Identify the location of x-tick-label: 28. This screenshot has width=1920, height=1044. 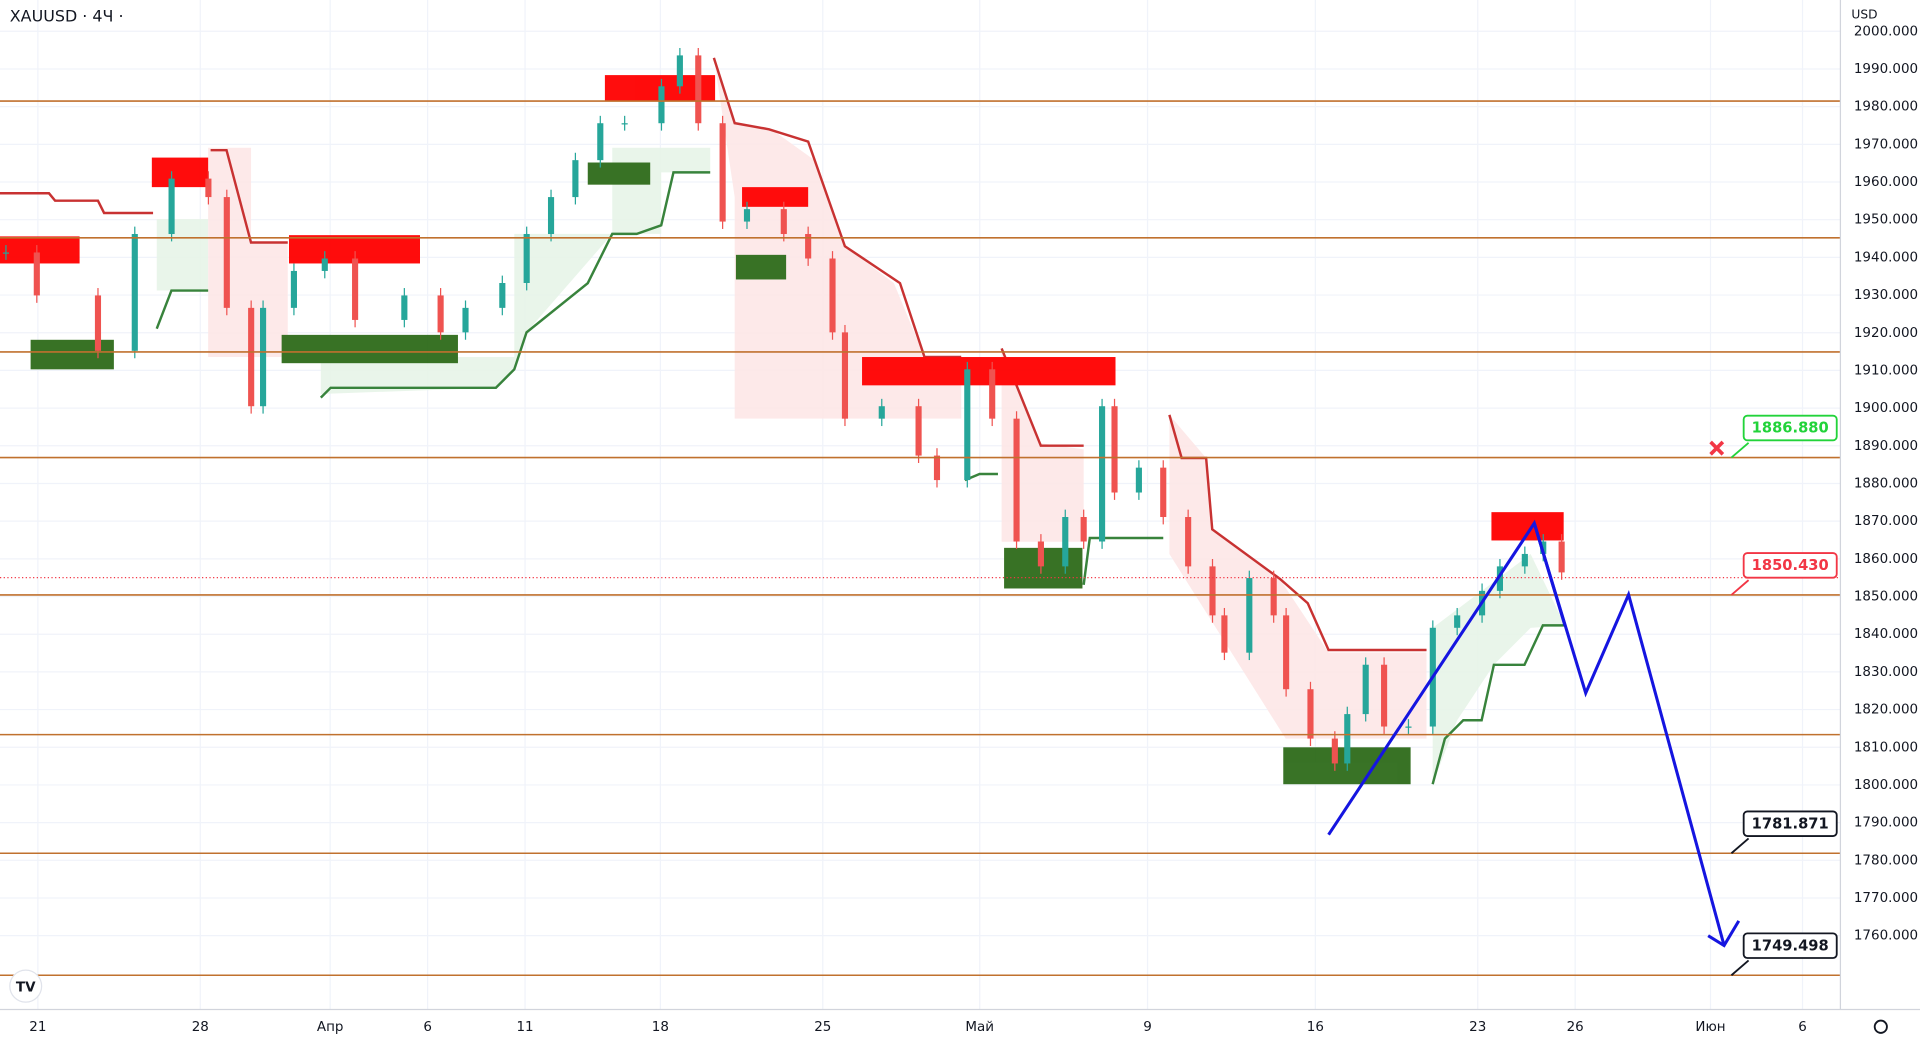
(200, 1027).